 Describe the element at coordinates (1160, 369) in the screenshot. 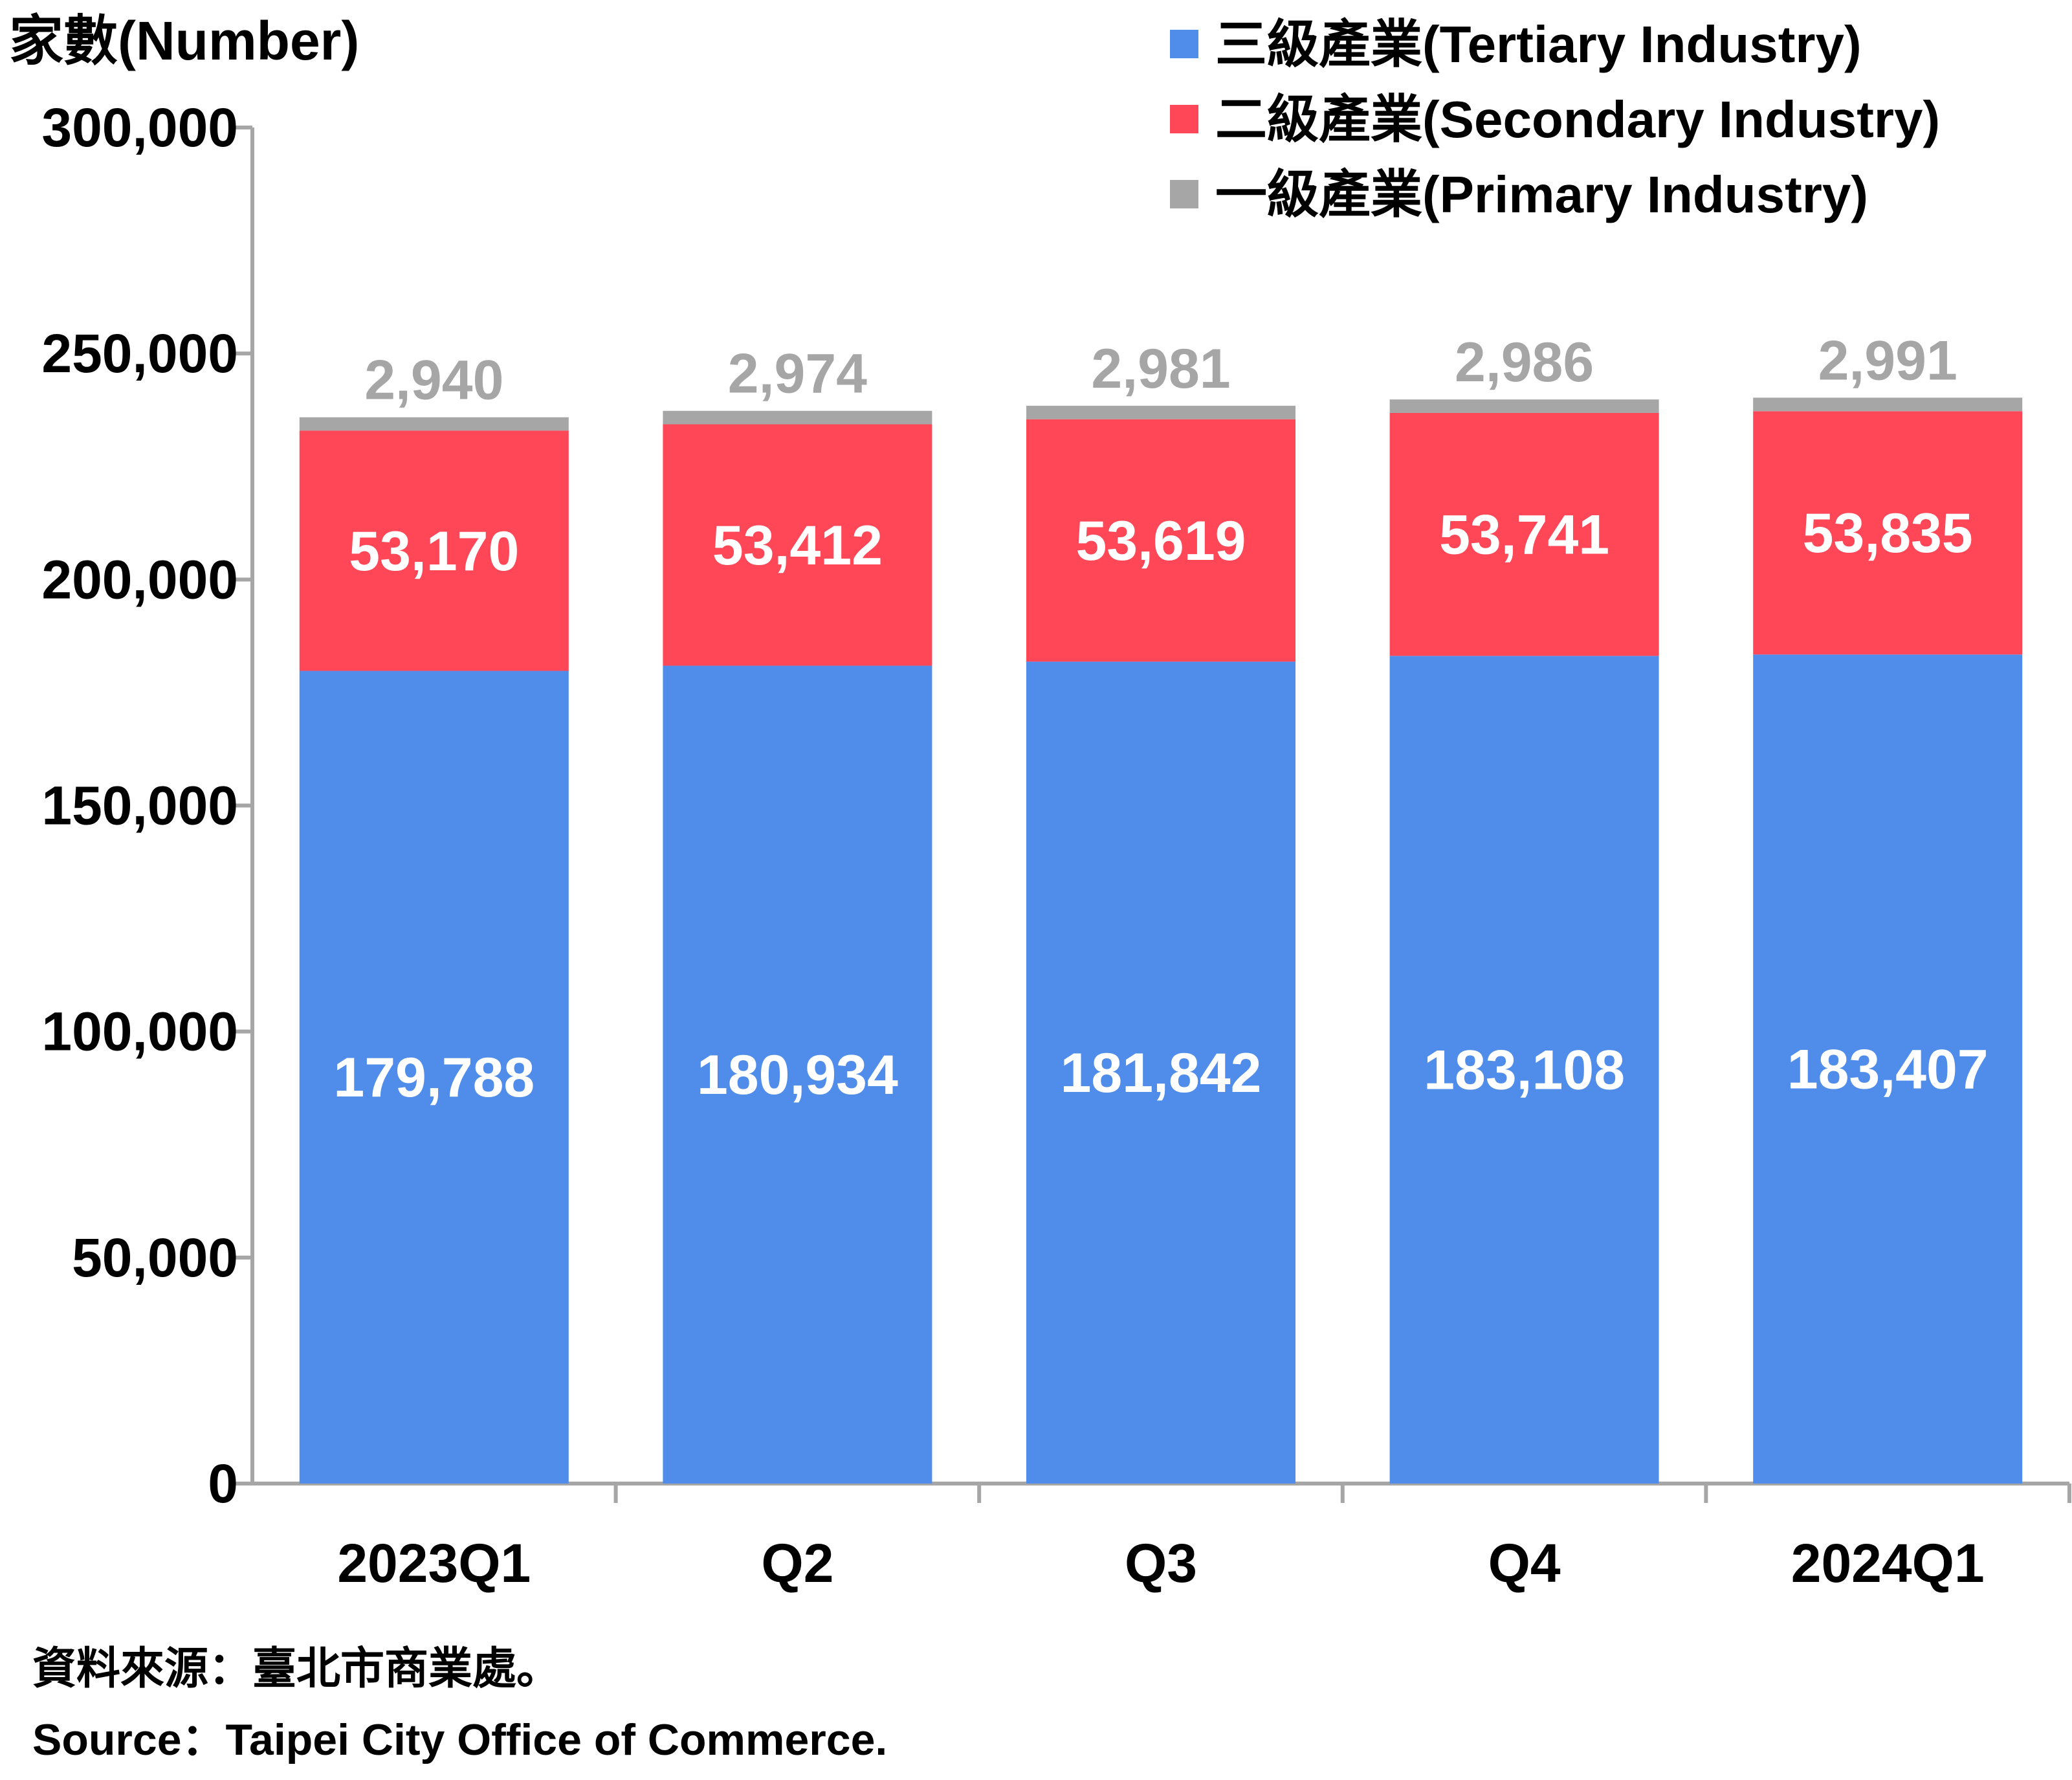

I see `data-label: 2,981` at that location.